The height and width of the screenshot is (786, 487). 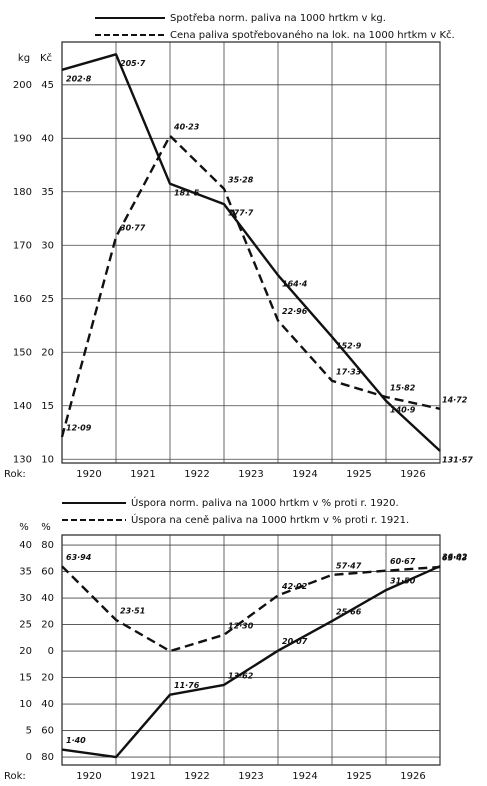 I want to click on data-label: 63·43, so click(x=455, y=558).